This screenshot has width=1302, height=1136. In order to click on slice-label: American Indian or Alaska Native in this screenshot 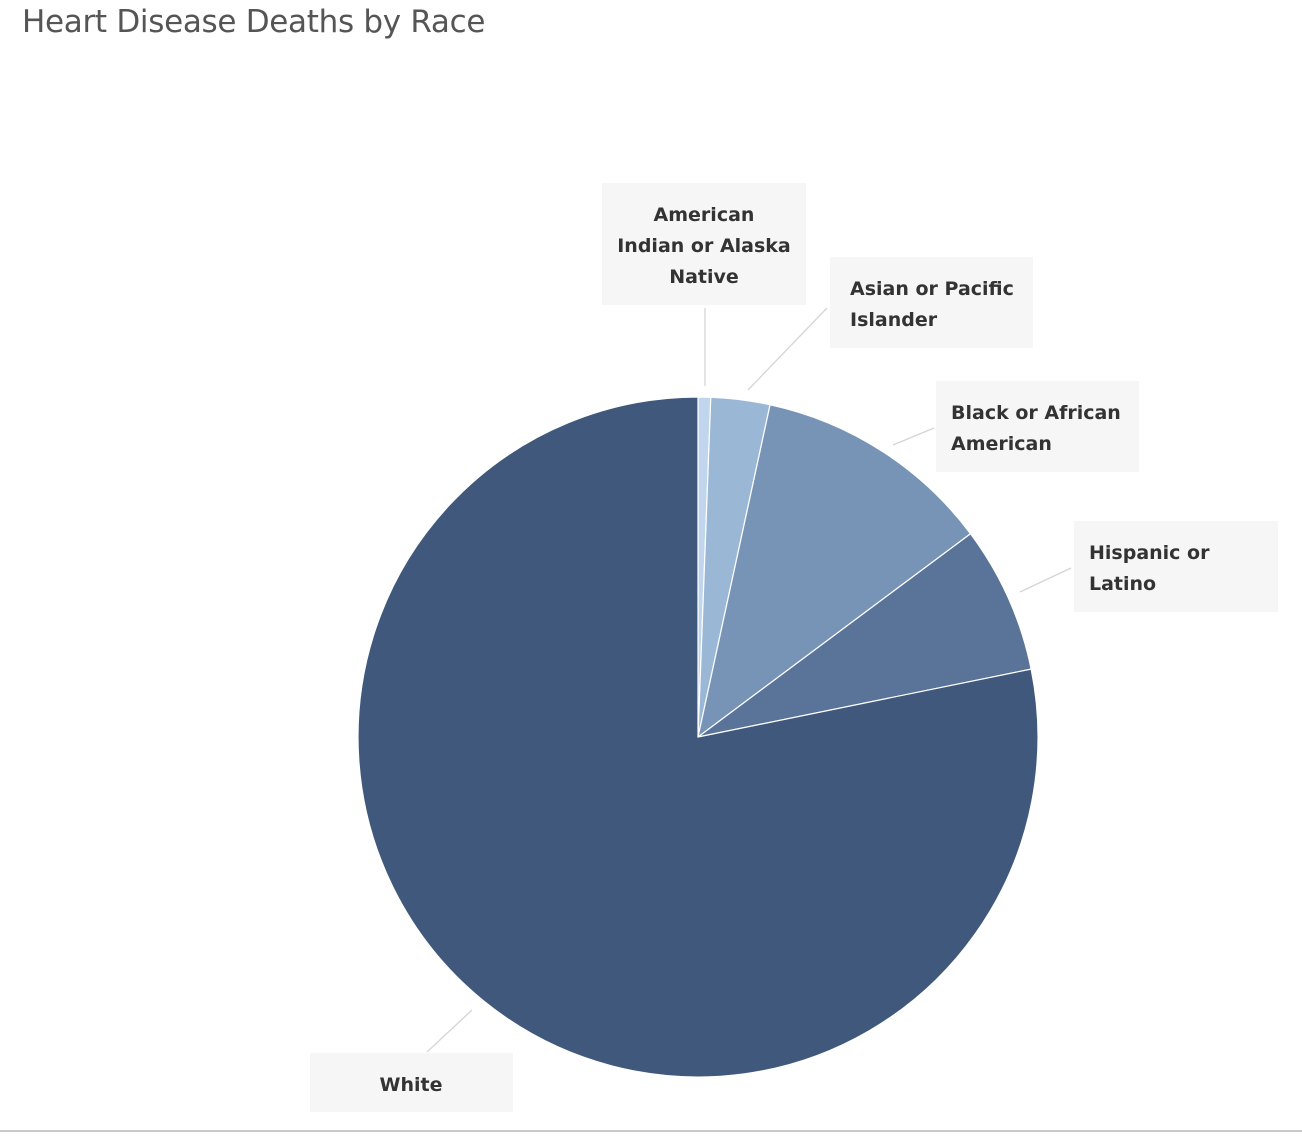, I will do `click(704, 246)`.